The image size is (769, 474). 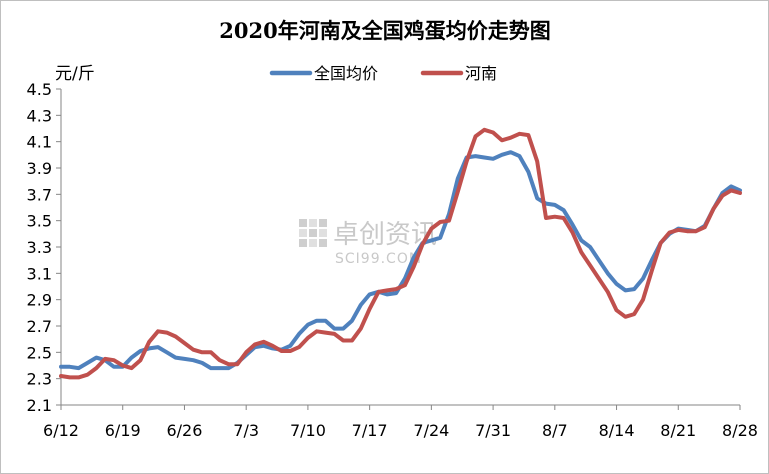 I want to click on y-ticks: 2.1 2.3 2.5 2.7 2.9 3.1 3.3 3.5 3.7 3.9 4.1 4.3 4.5, so click(x=44, y=247).